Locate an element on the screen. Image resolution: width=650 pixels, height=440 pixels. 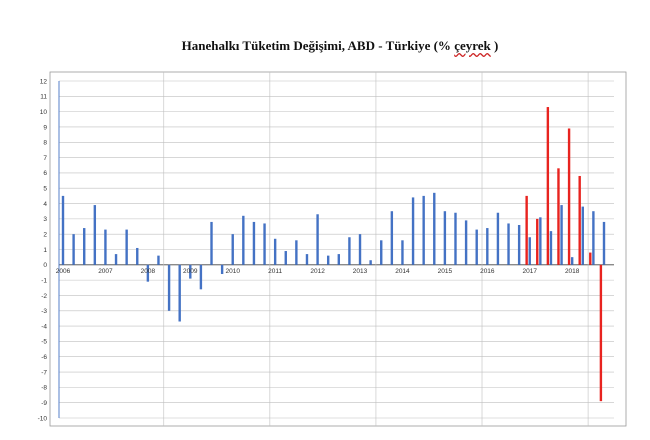
x-tick-label: 2012 is located at coordinates (317, 271).